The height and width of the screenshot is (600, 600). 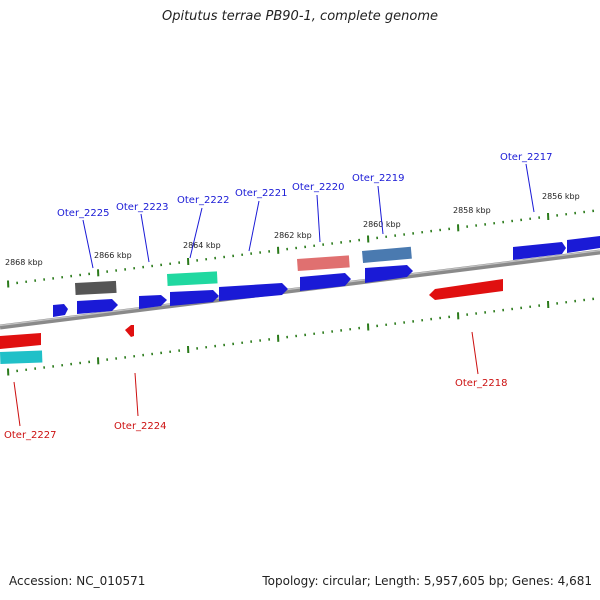 I want to click on kbp-label-2856: 2856 kbp, so click(x=561, y=196).